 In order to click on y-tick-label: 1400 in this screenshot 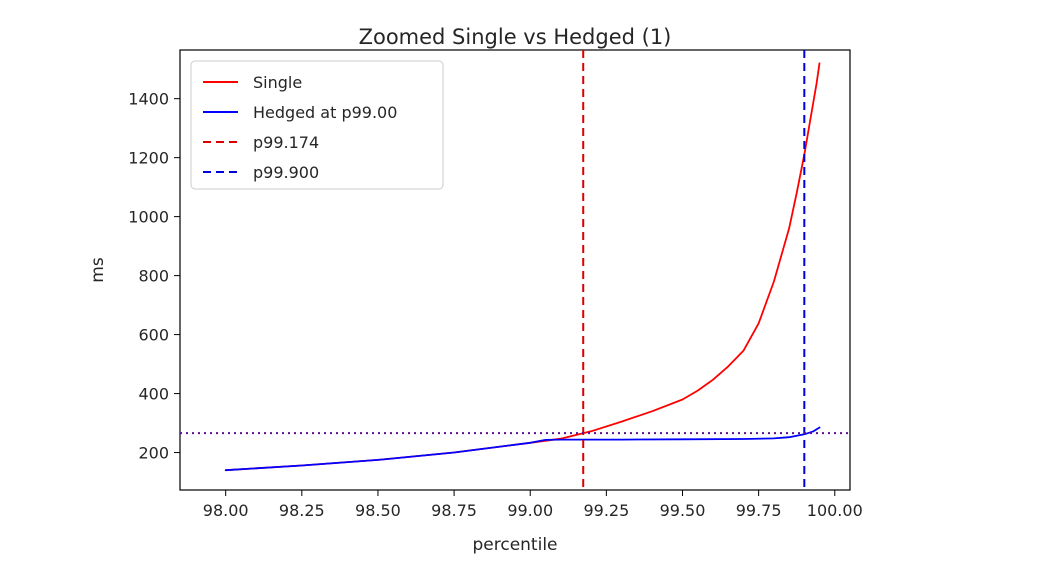, I will do `click(148, 99)`.